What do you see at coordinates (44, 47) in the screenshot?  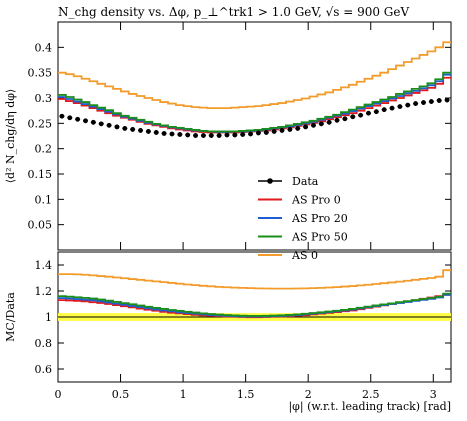 I see `y-tick-label: 0.4` at bounding box center [44, 47].